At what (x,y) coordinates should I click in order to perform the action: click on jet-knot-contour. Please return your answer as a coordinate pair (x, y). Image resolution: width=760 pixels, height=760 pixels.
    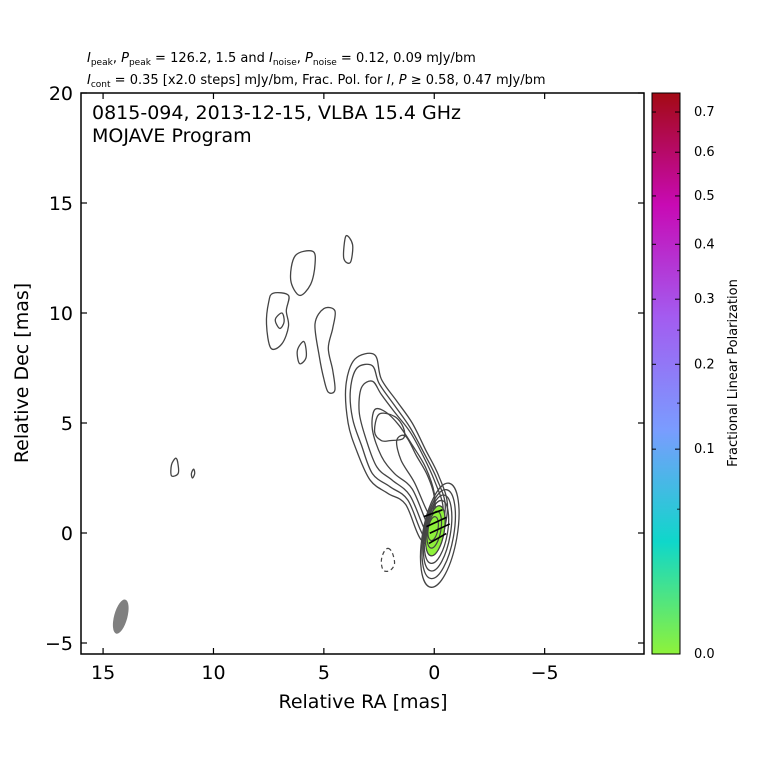
    Looking at the image, I should click on (389, 427).